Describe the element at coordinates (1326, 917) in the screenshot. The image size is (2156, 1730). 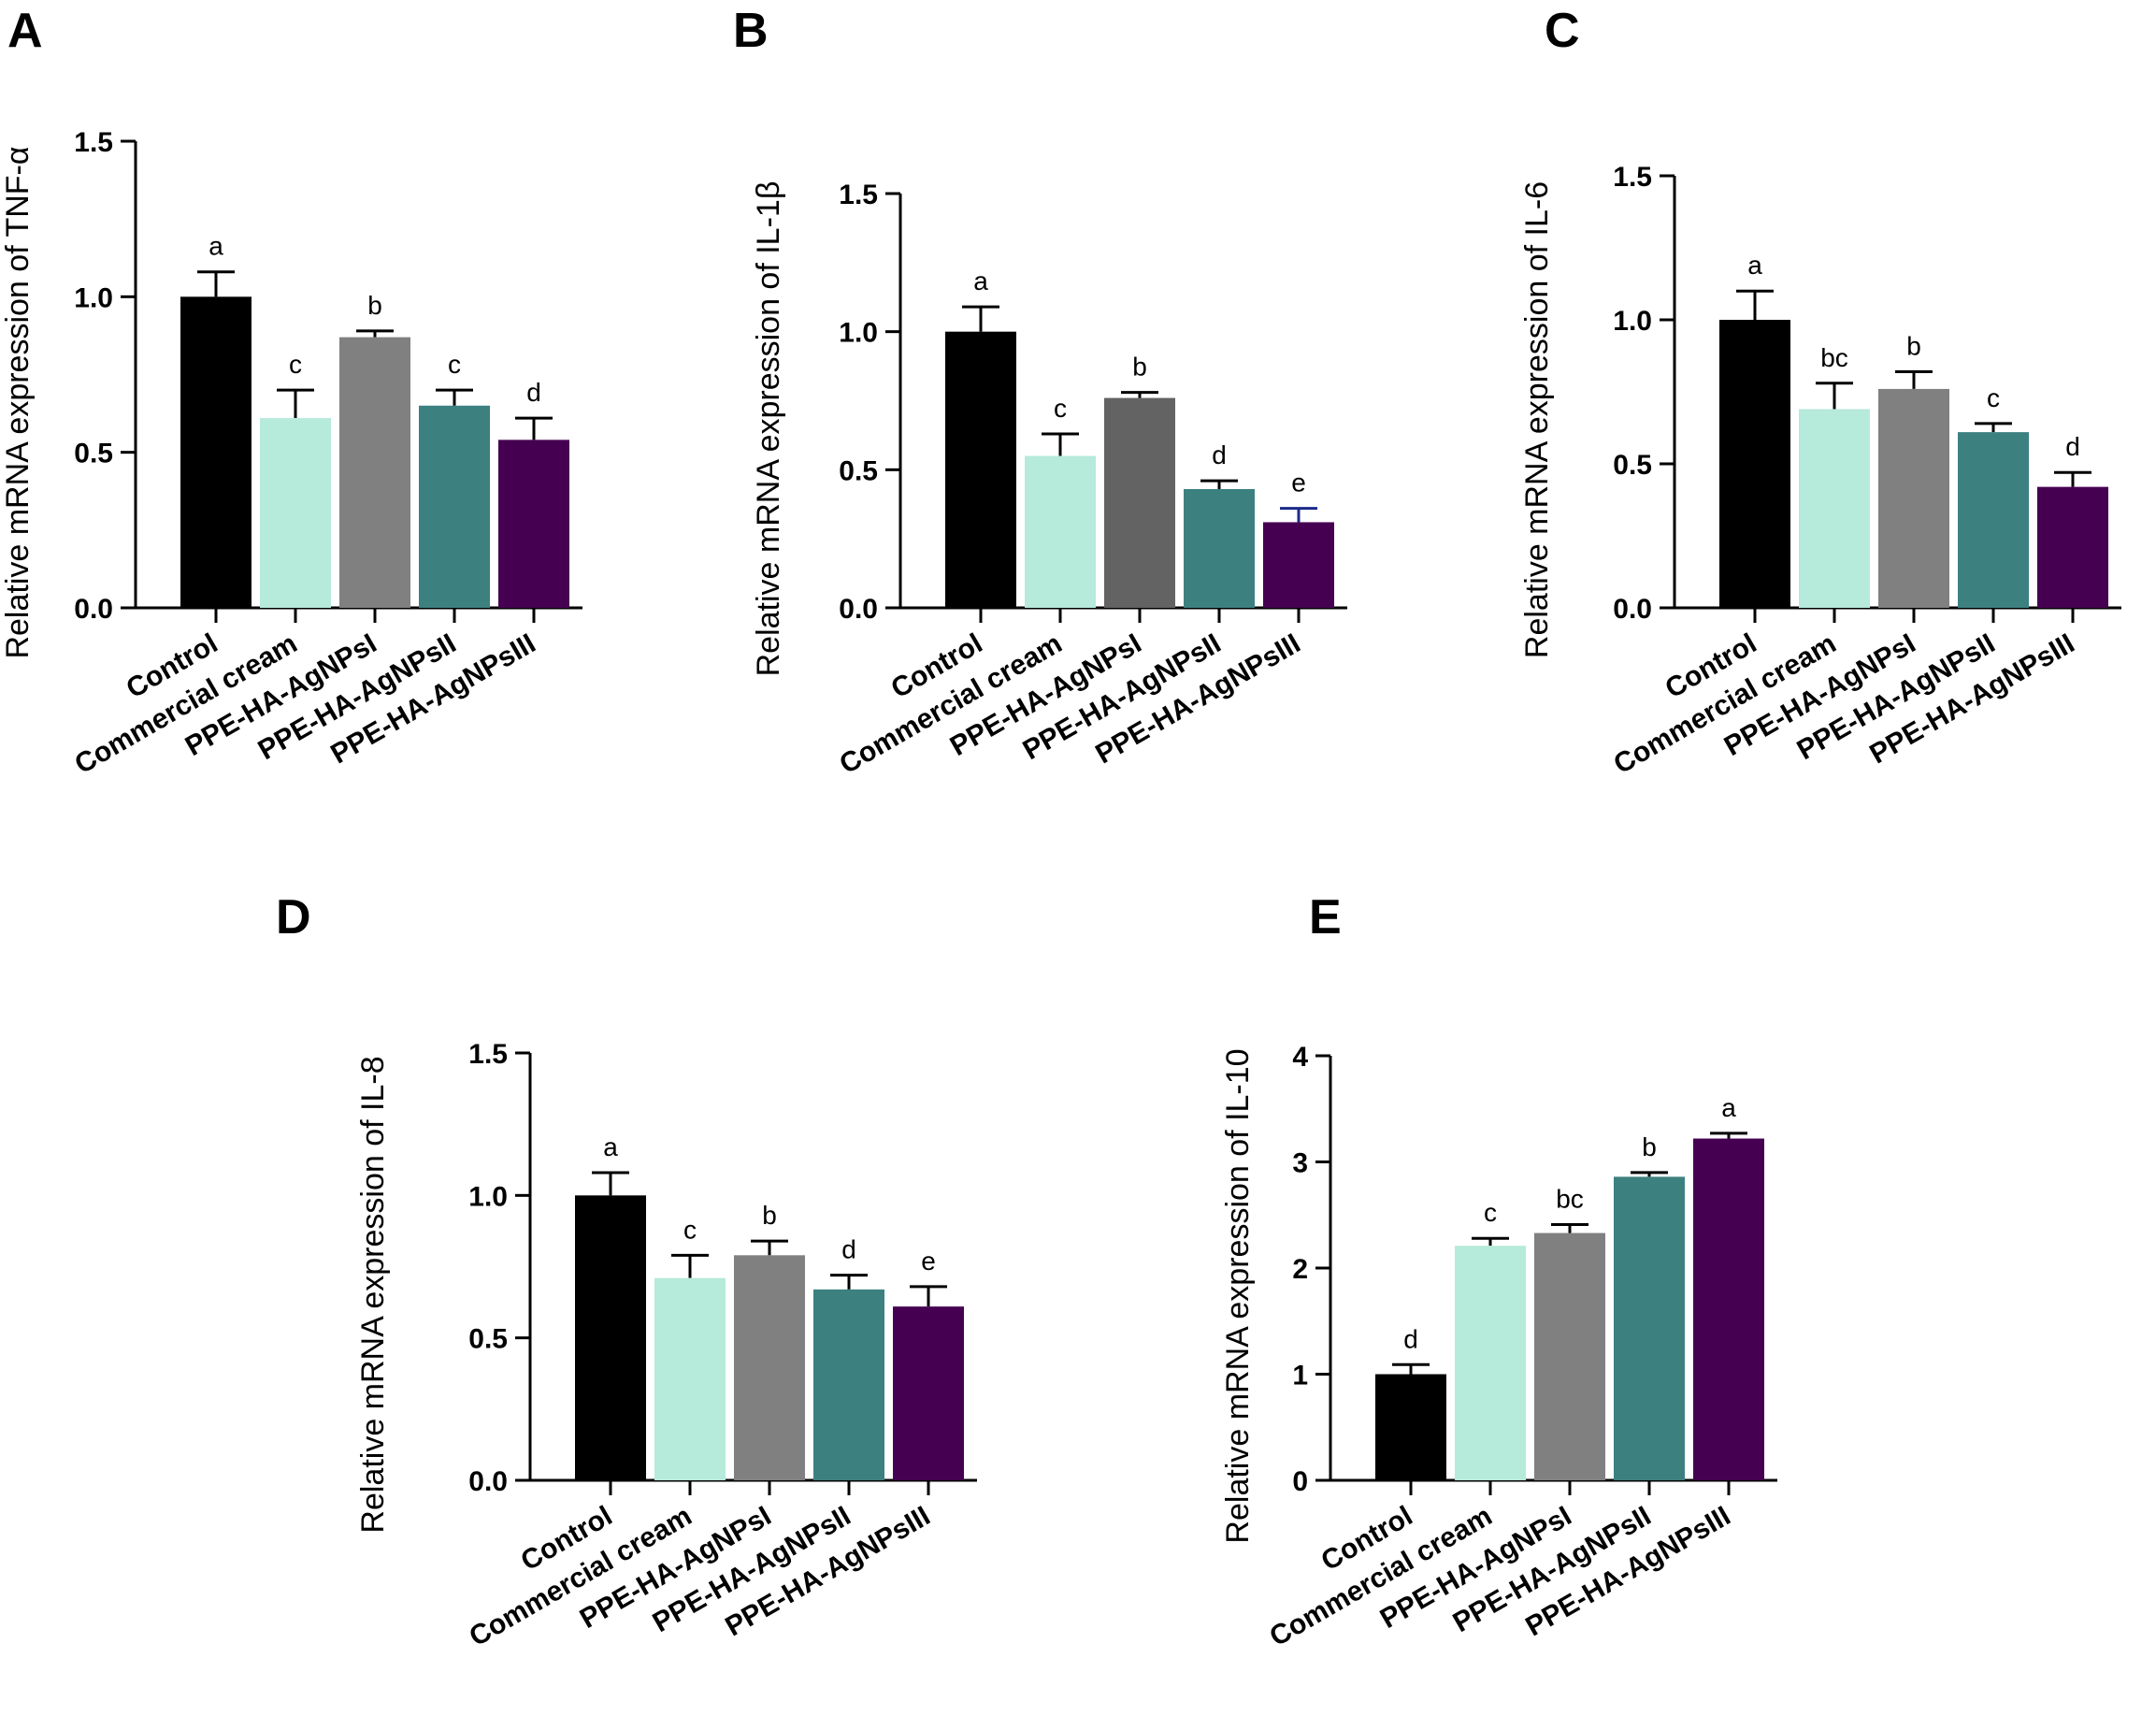
I see `panel-letter: E` at that location.